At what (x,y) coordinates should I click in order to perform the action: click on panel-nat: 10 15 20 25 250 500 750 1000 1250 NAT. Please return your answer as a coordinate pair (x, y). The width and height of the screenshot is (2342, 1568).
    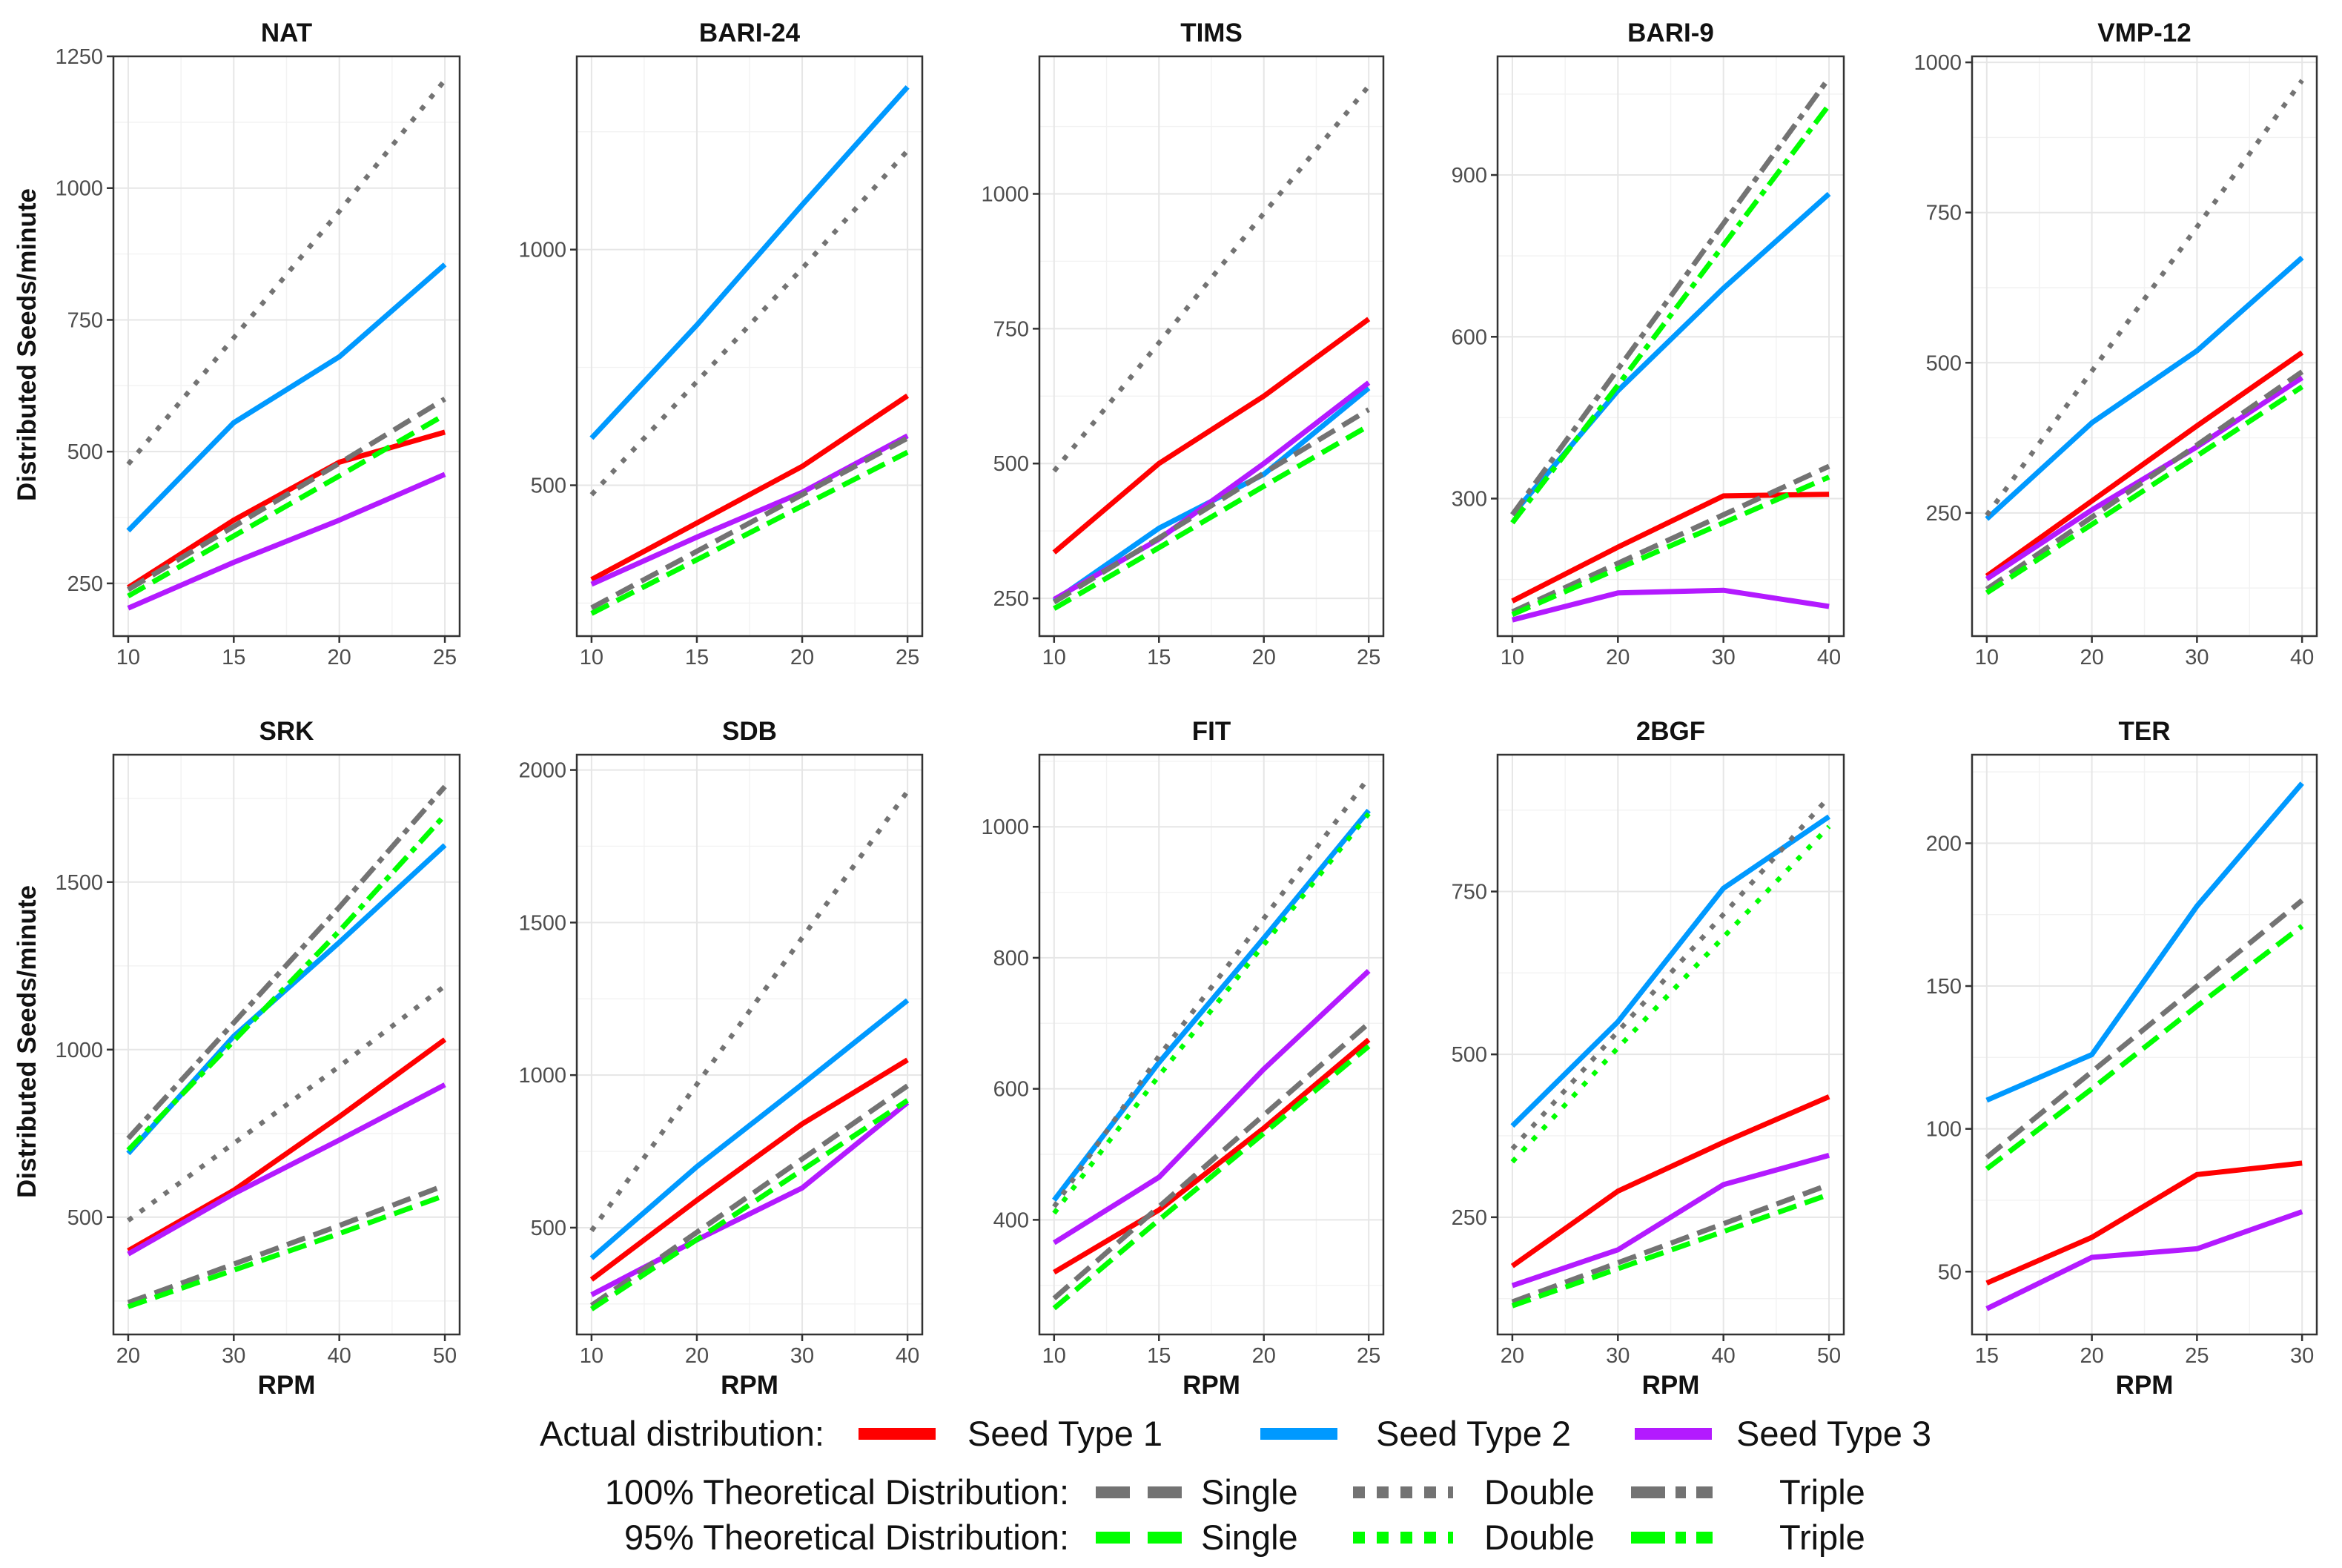
    Looking at the image, I should click on (258, 344).